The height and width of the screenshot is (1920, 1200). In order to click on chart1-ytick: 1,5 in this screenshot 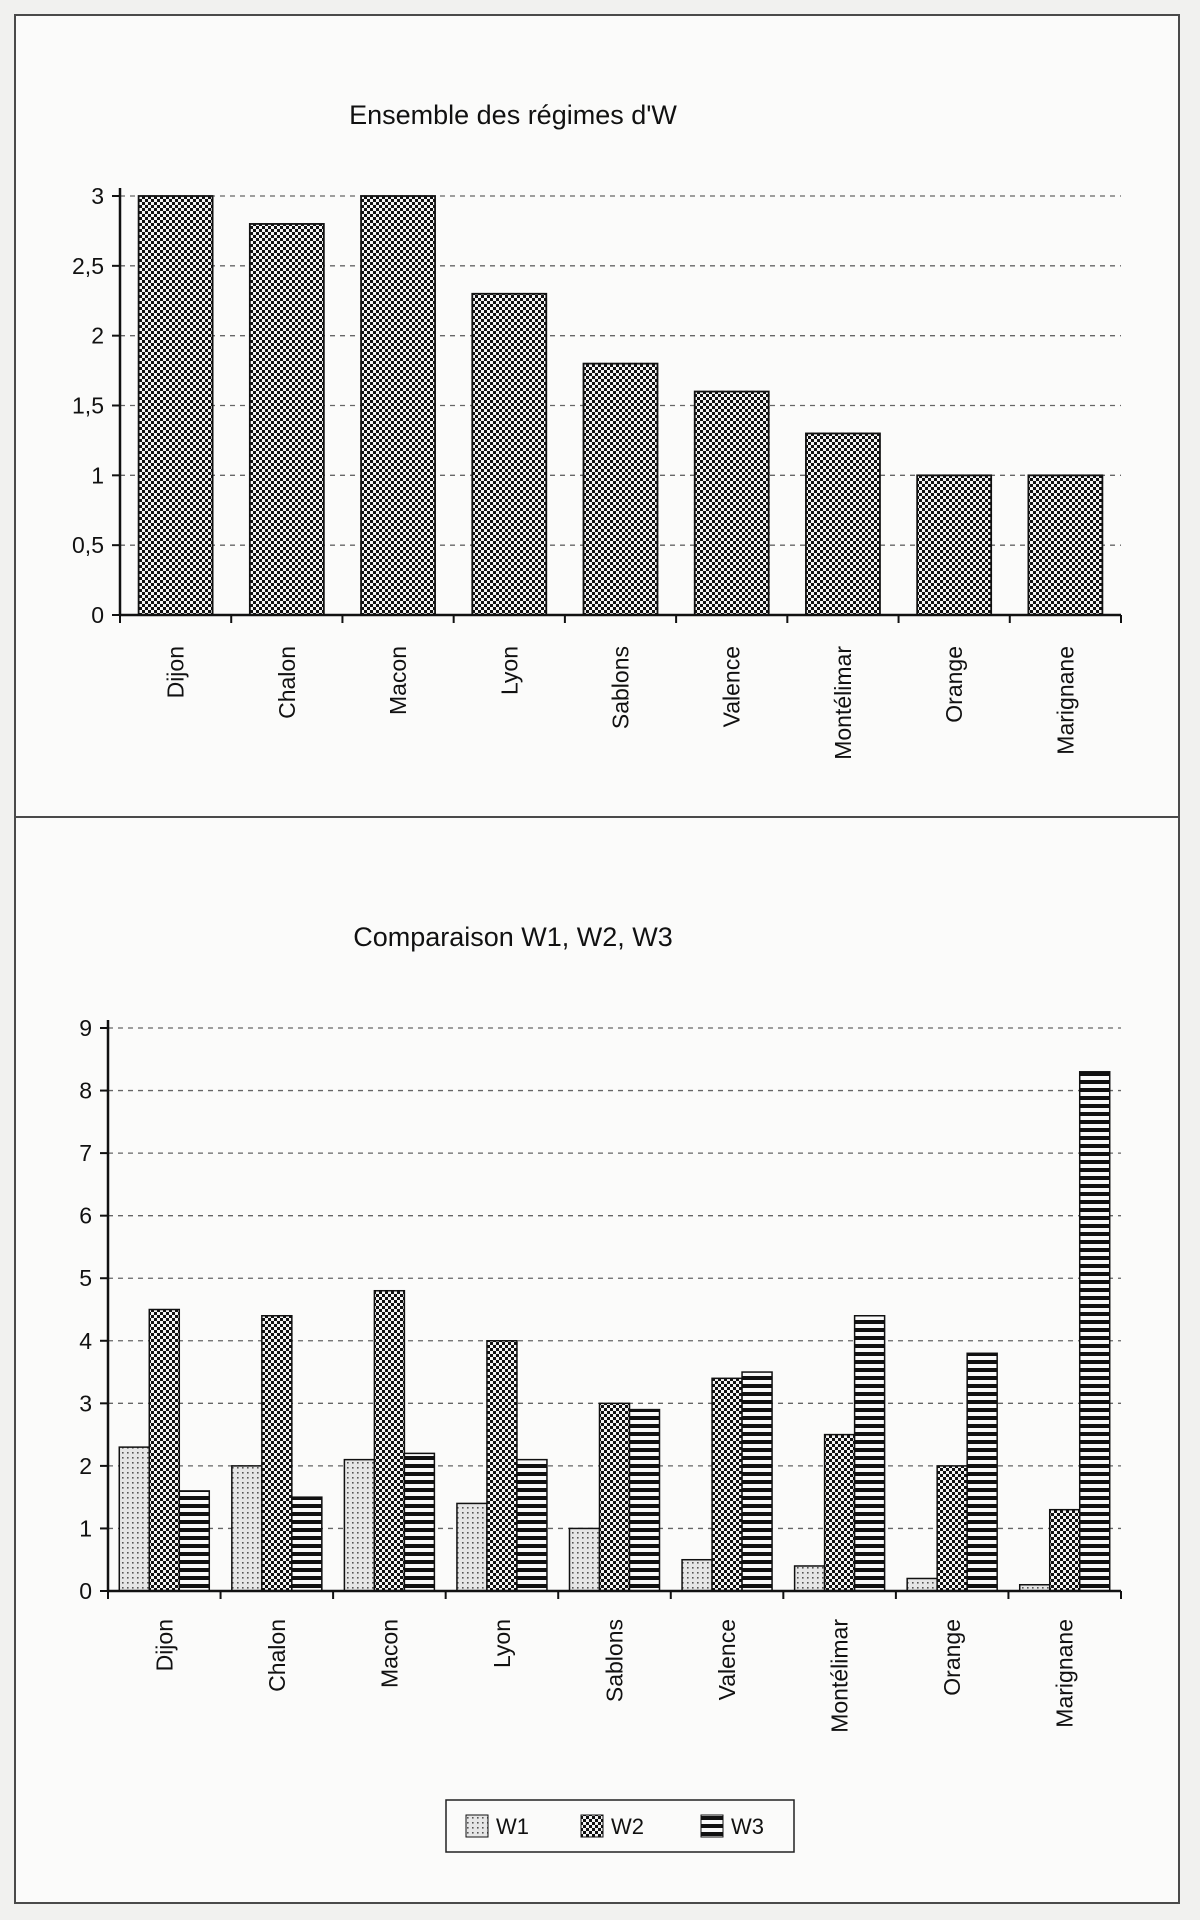, I will do `click(88, 406)`.